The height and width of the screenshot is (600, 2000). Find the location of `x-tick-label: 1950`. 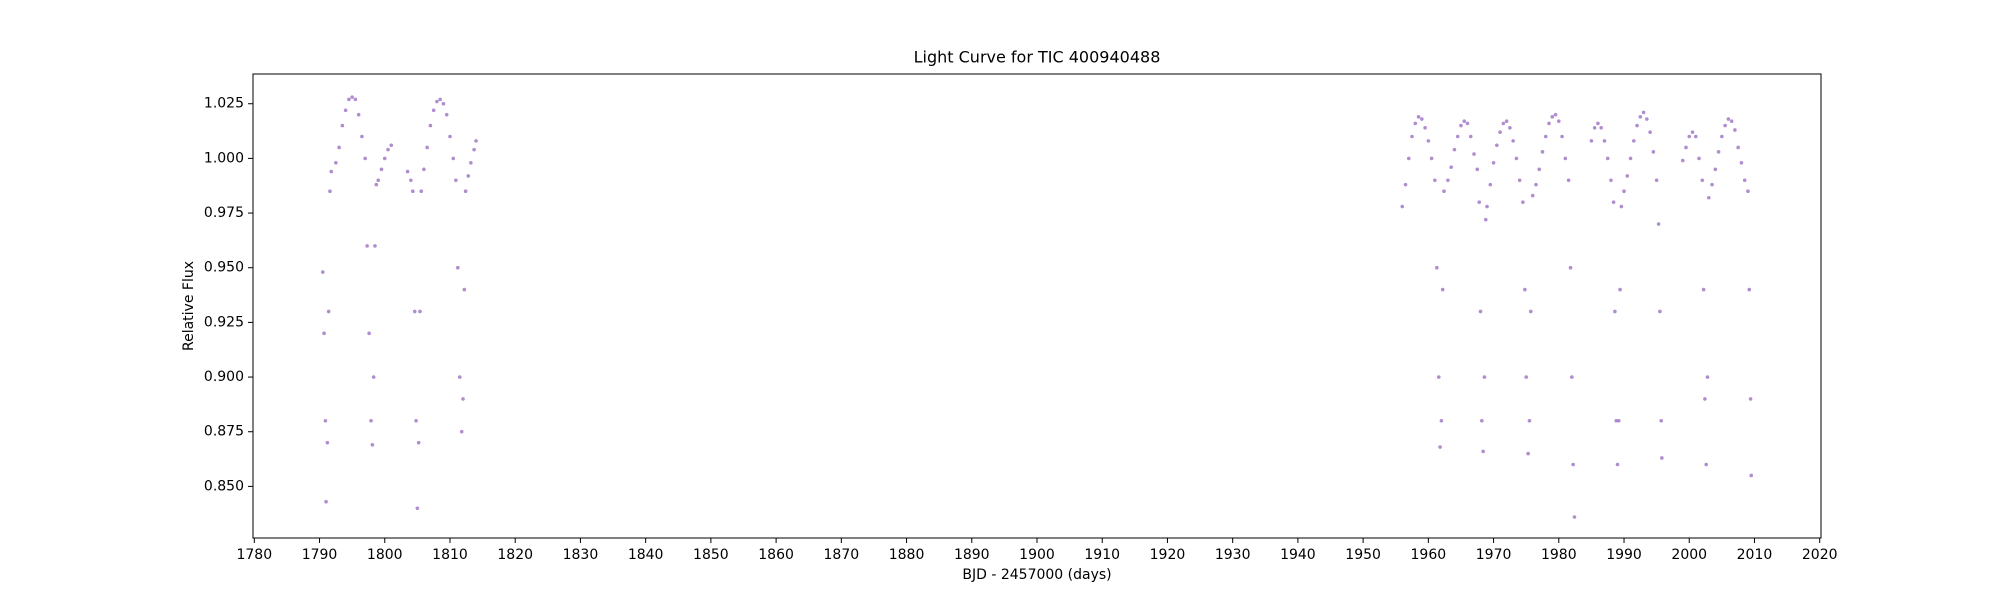

x-tick-label: 1950 is located at coordinates (1363, 555).